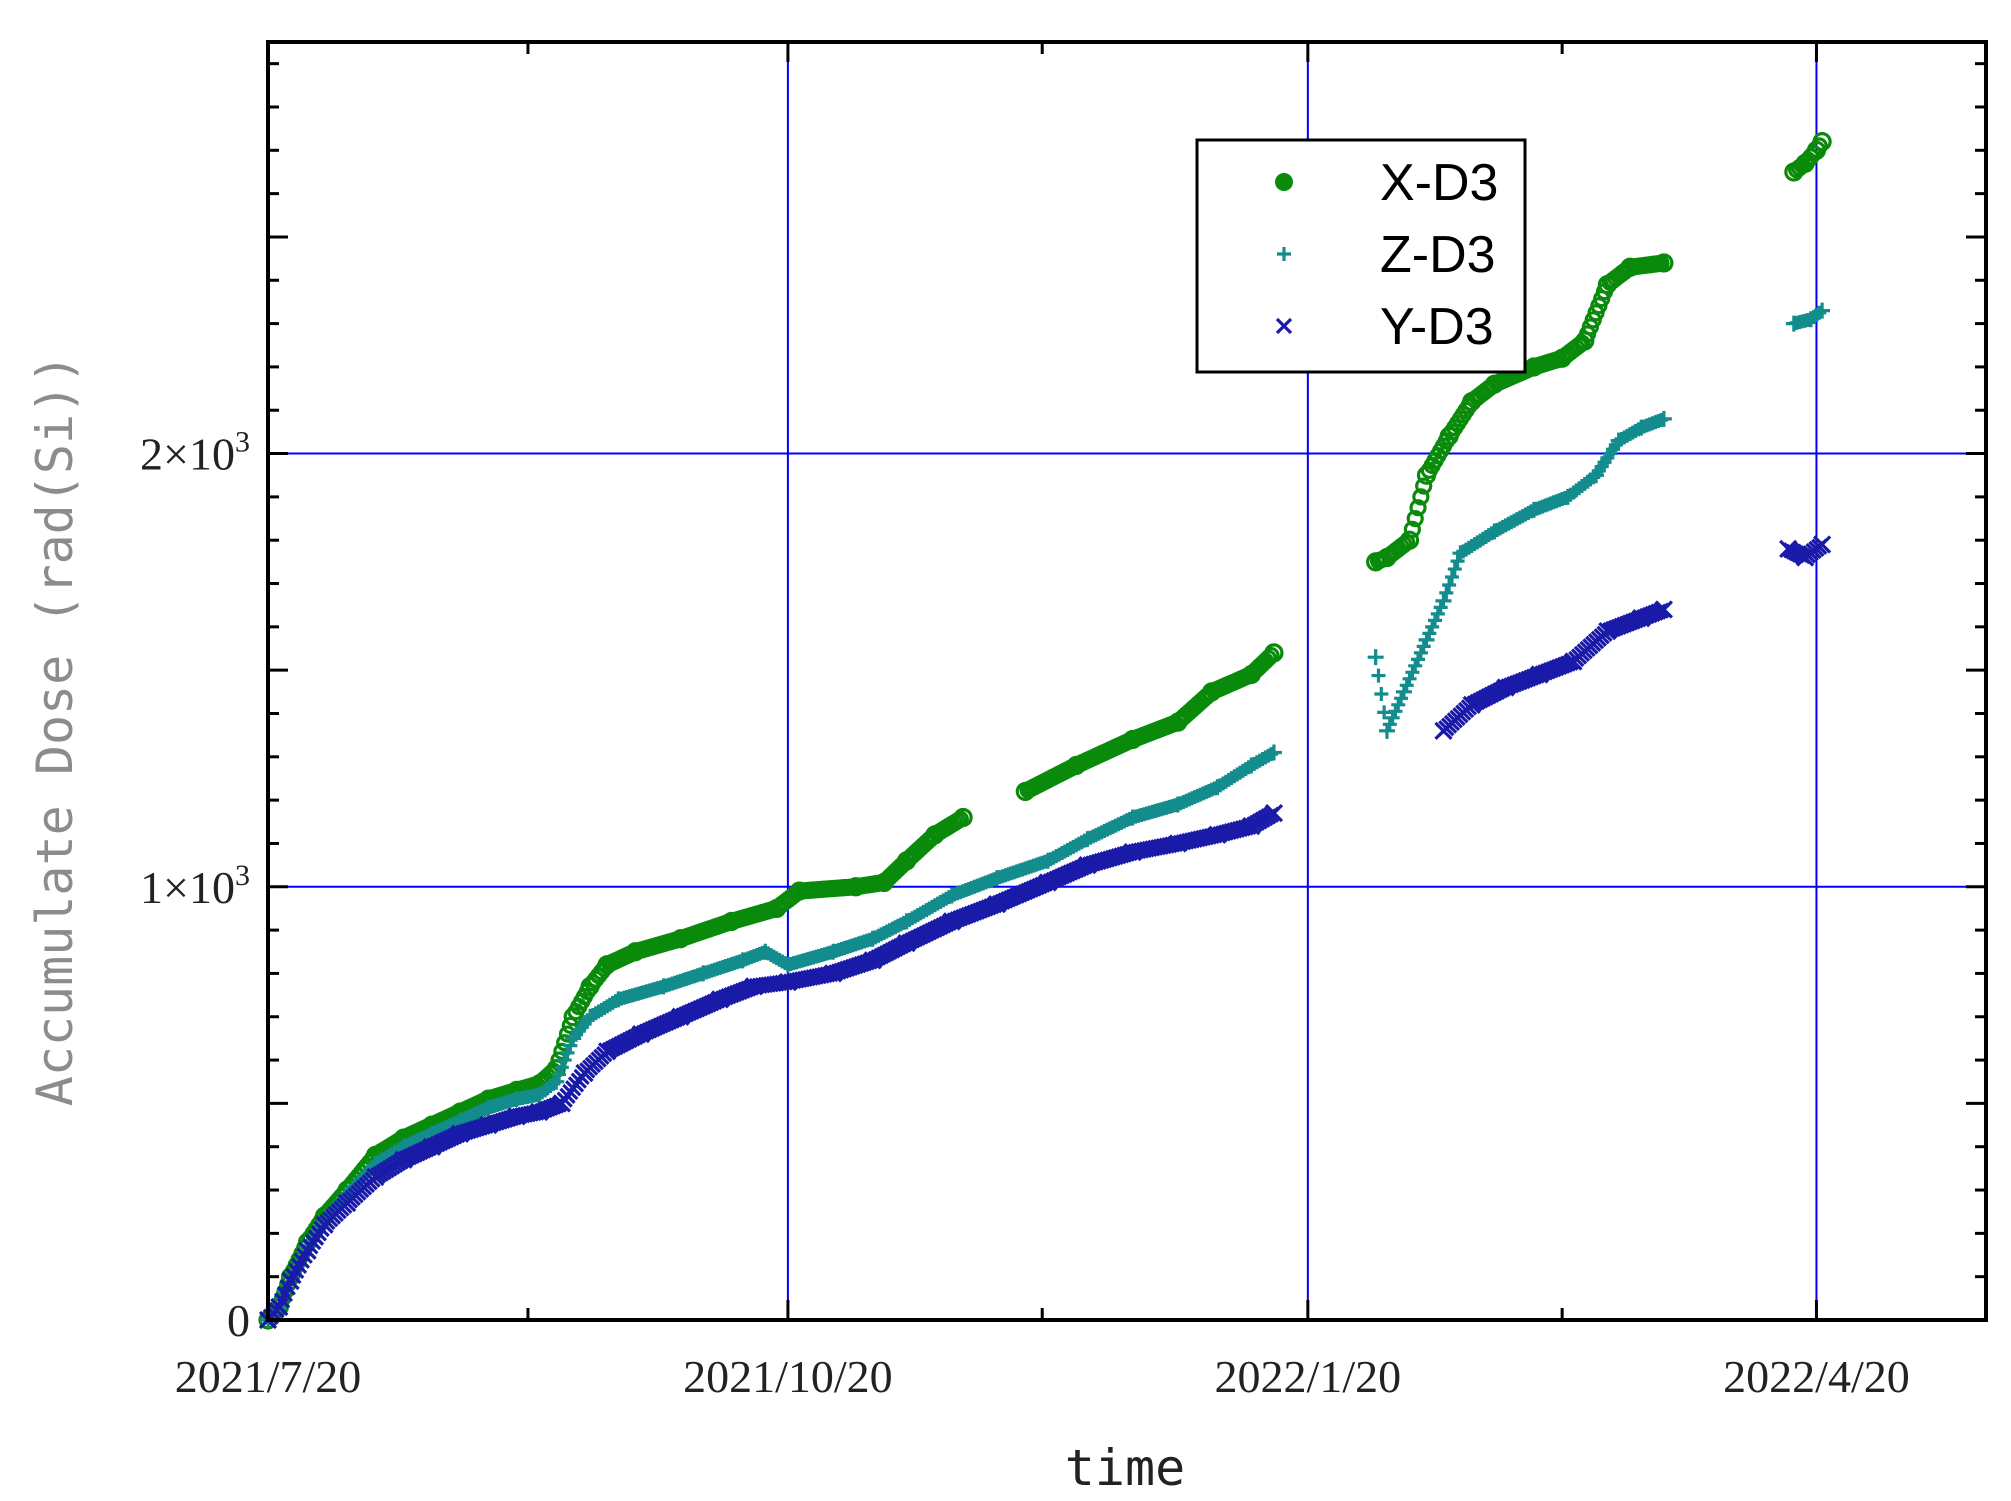 This screenshot has width=2011, height=1501. Describe the element at coordinates (788, 1376) in the screenshot. I see `x-tick-label: 2021/10/20` at that location.